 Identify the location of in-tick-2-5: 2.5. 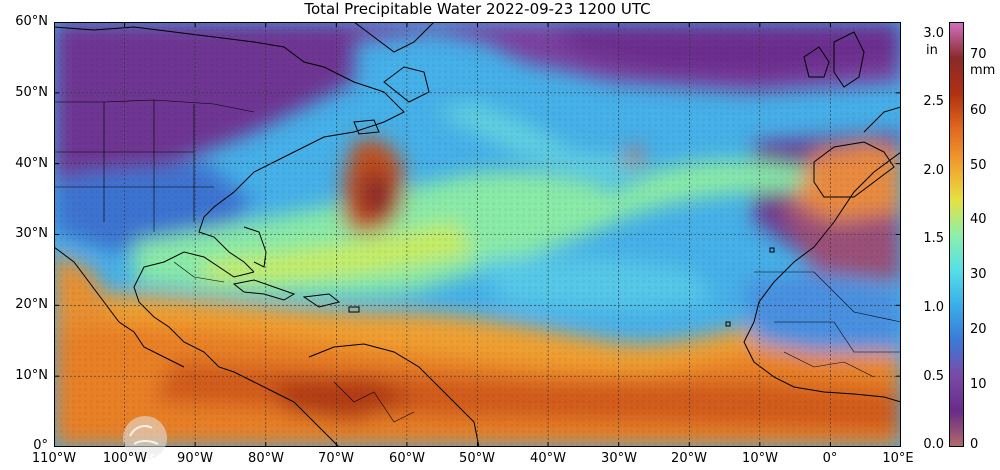
(933, 101).